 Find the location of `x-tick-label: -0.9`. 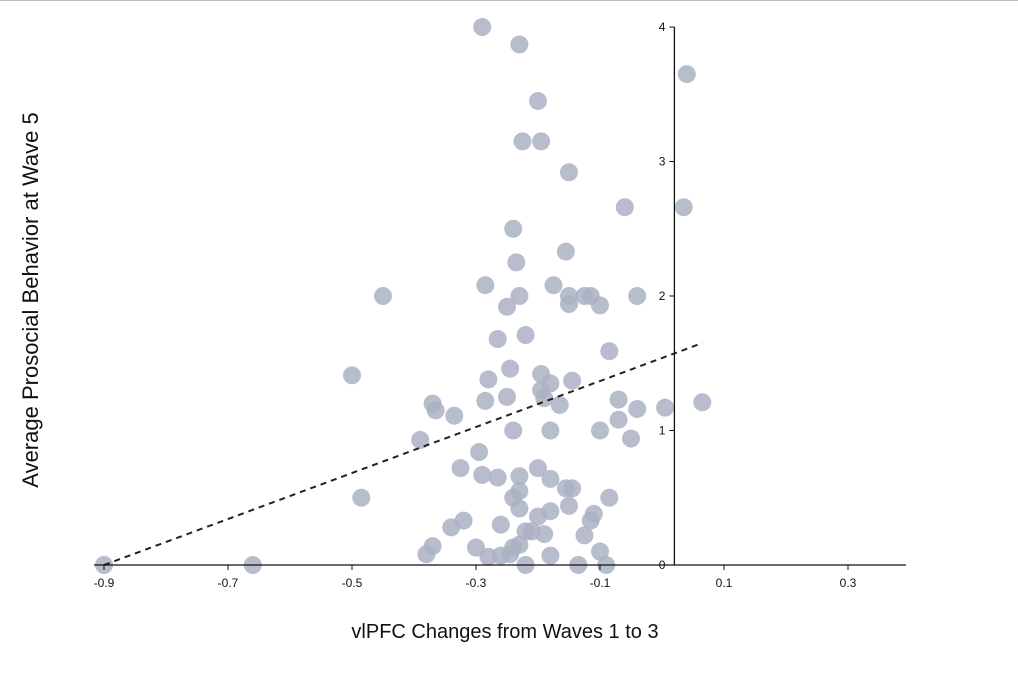

x-tick-label: -0.9 is located at coordinates (104, 583).